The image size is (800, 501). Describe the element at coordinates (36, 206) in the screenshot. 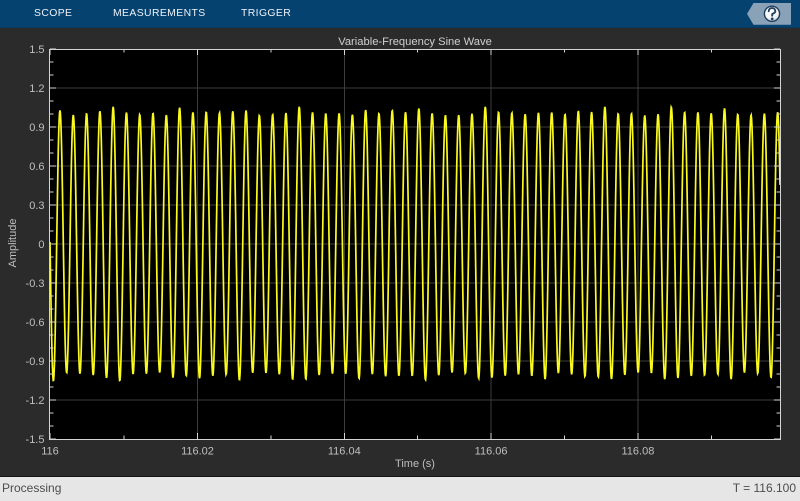

I see `svg-text: 0.3` at that location.